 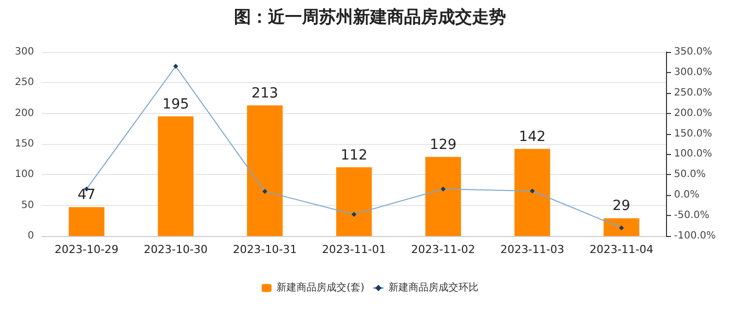 I want to click on y2-tick-label: -100.0%, so click(x=695, y=236).